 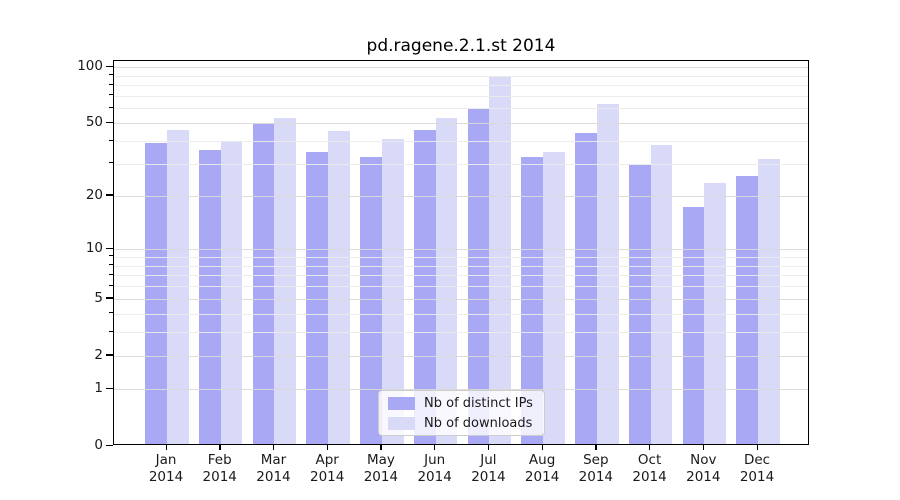 I want to click on x-tick-label: Feb 2014, so click(x=219, y=468).